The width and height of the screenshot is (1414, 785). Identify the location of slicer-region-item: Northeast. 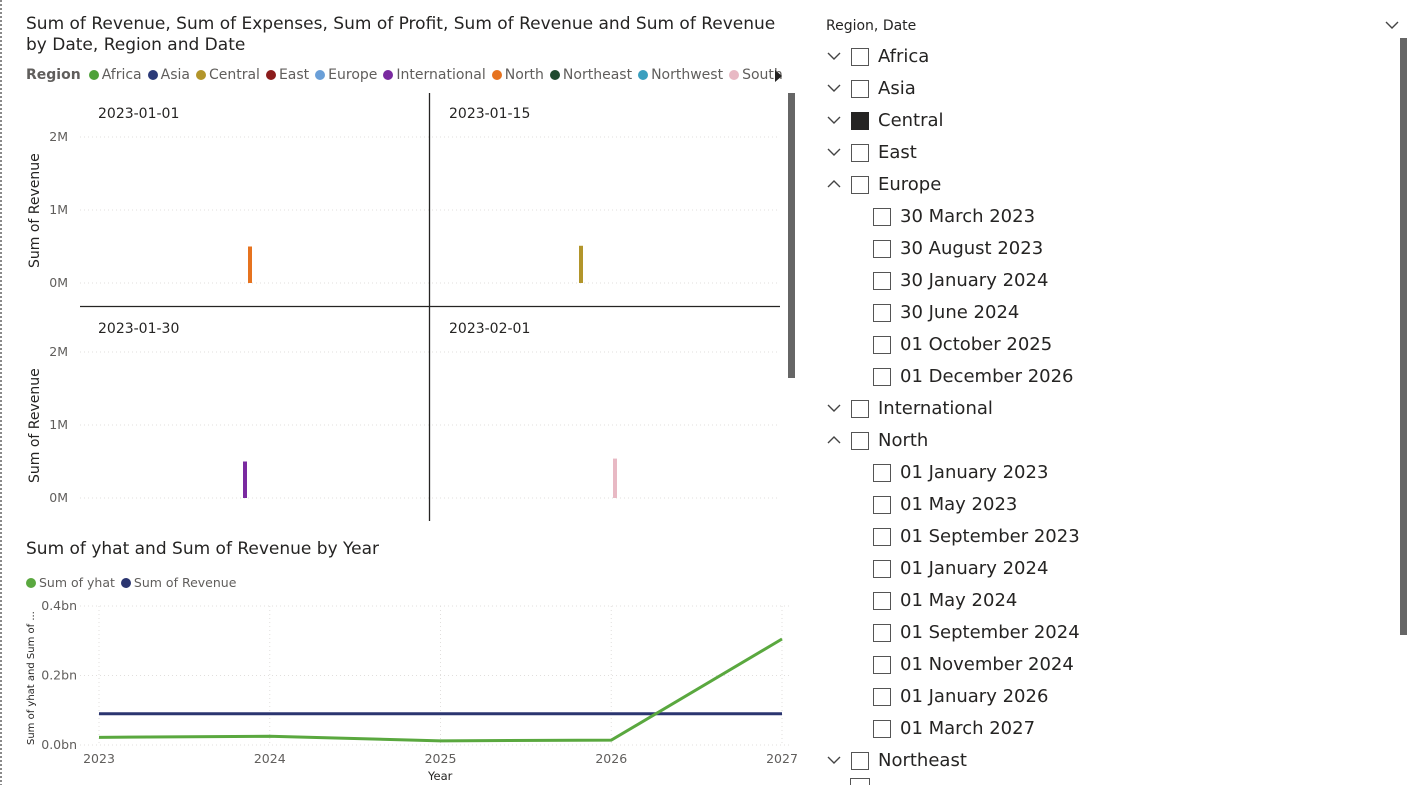
(909, 760).